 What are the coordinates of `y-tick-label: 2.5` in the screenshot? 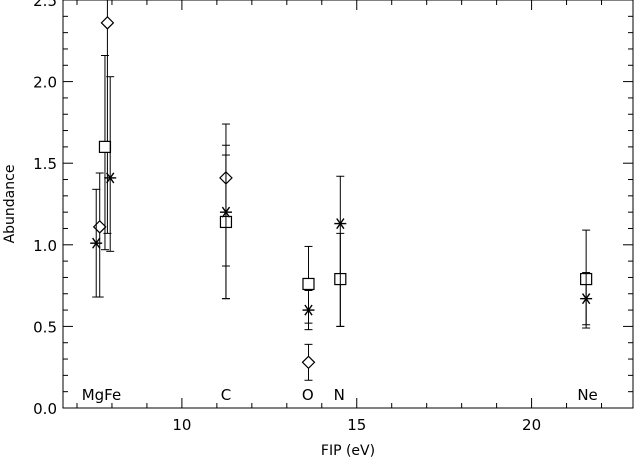 It's located at (45, 5).